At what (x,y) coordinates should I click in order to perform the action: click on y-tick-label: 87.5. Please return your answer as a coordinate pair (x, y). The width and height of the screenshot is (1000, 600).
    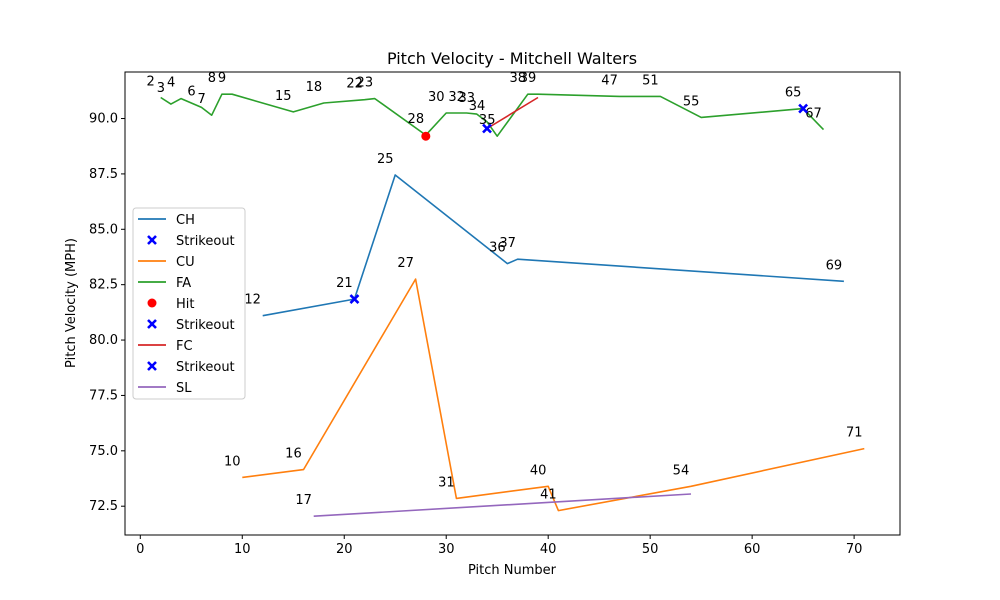
    Looking at the image, I should click on (103, 174).